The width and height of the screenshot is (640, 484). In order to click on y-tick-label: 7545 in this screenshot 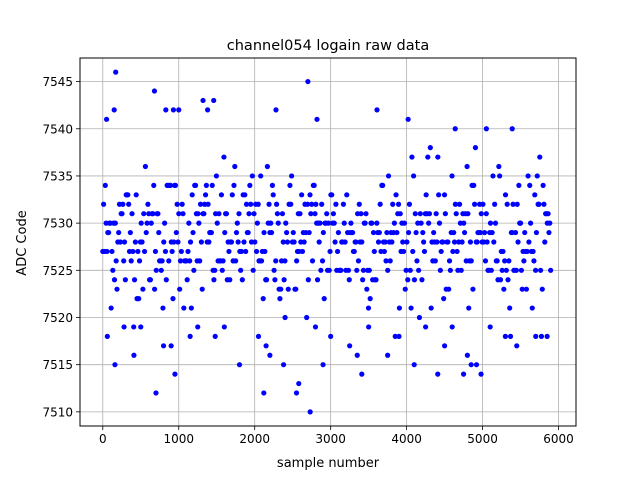, I will do `click(57, 82)`.